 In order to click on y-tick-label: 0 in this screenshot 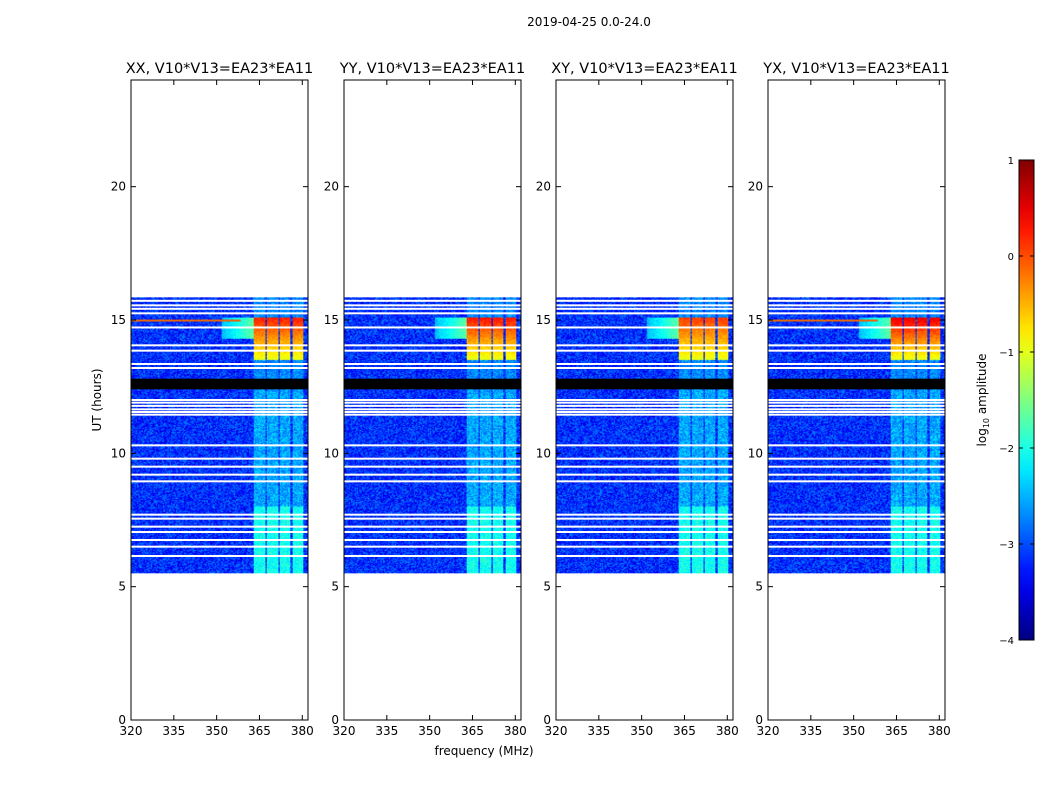, I will do `click(547, 720)`.